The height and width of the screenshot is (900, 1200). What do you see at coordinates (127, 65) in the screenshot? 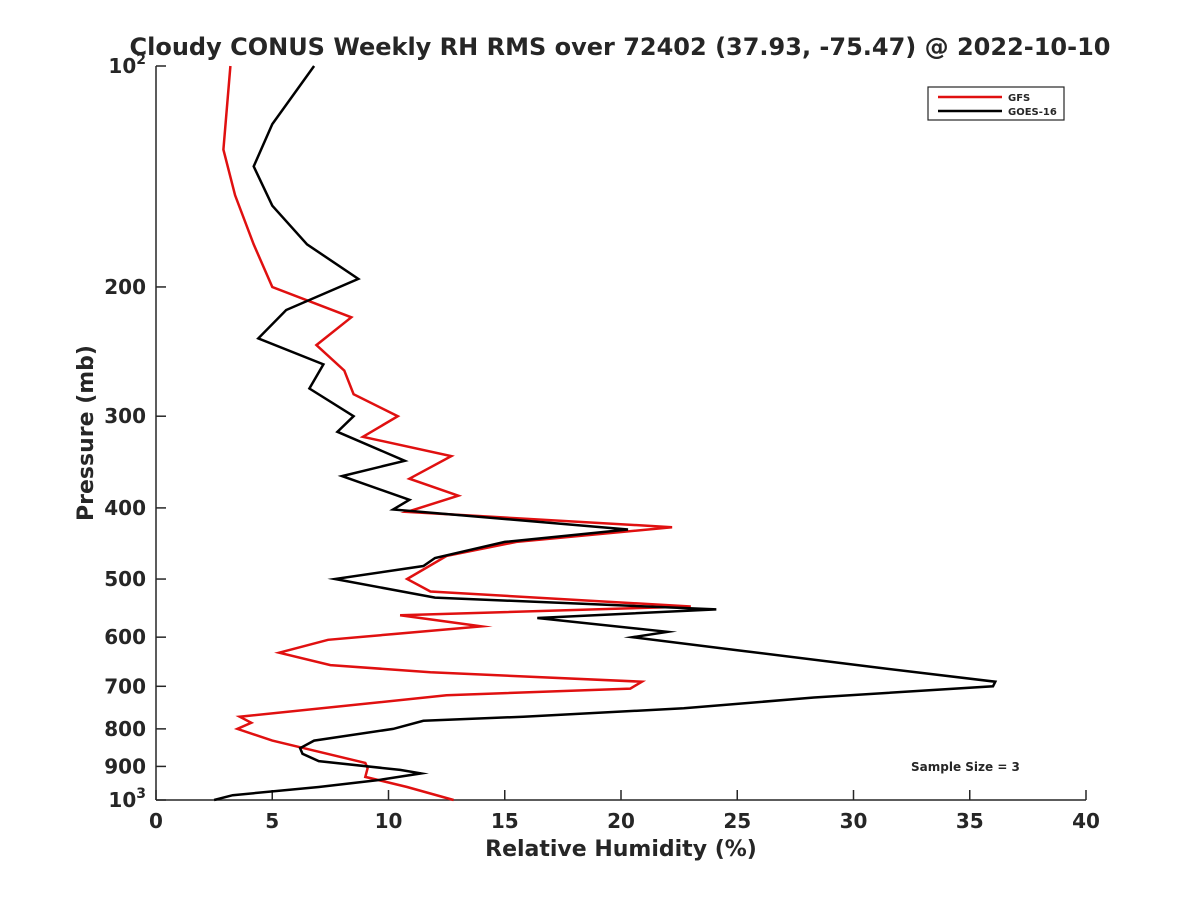
I see `y-tick-label: 10²` at bounding box center [127, 65].